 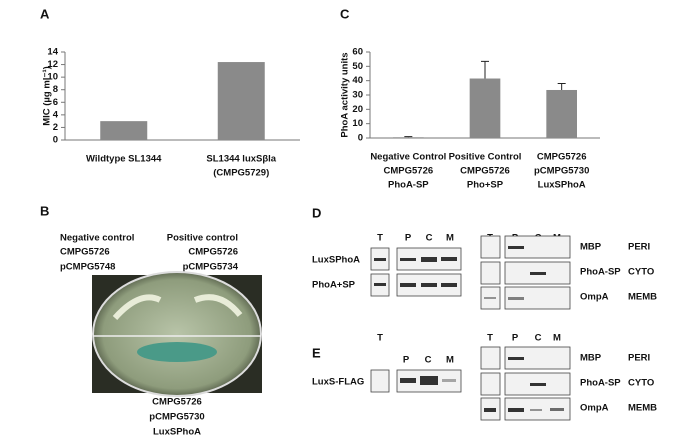 What do you see at coordinates (357, 66) in the screenshot?
I see `y-tick-label: 50` at bounding box center [357, 66].